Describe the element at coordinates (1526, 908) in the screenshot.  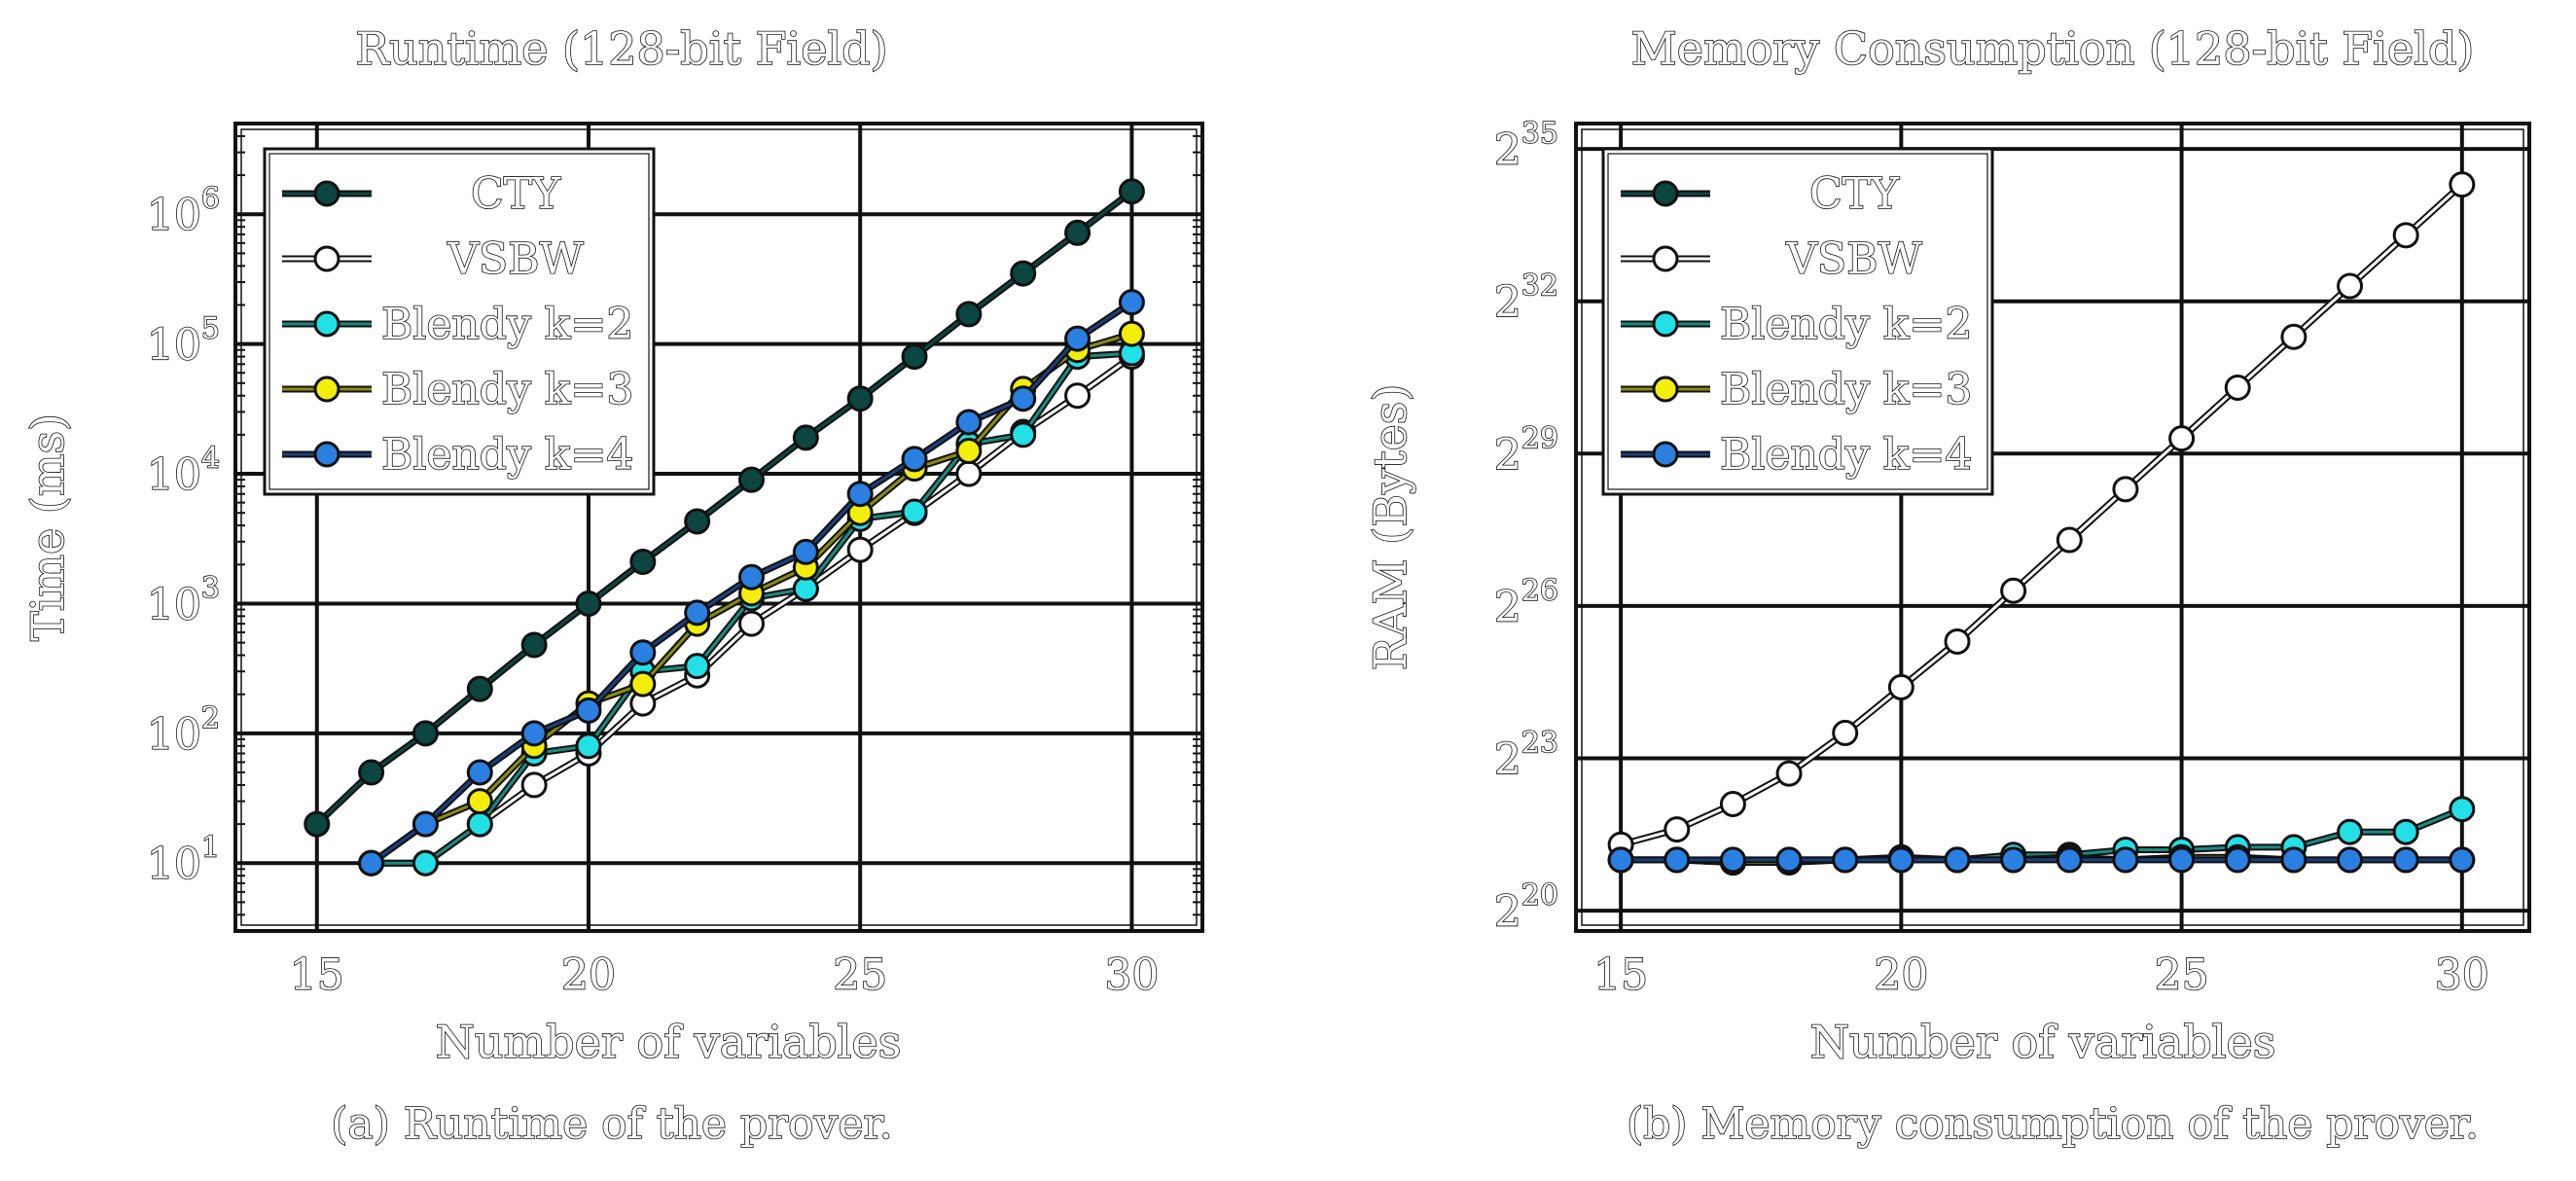
I see `y-tick-label-20: 220` at that location.